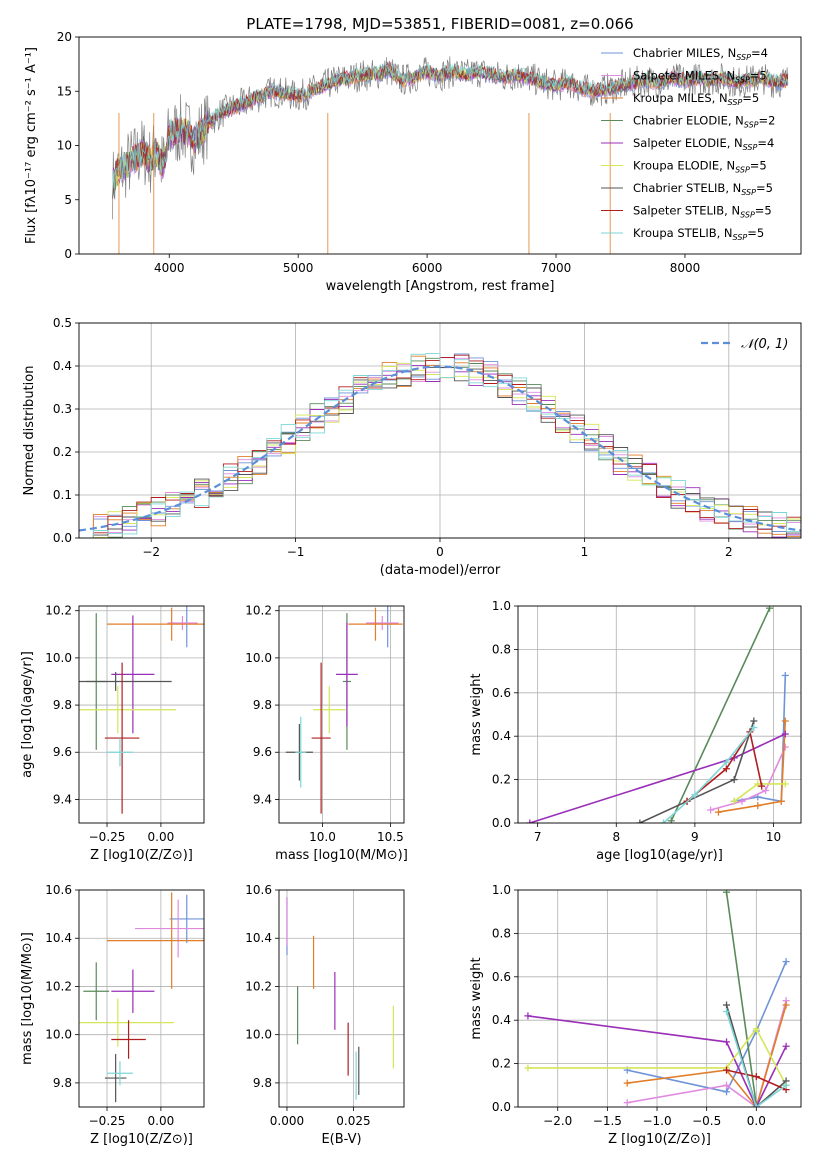 The image size is (819, 1170). What do you see at coordinates (683, 233) in the screenshot?
I see `legend-label-main: Kroupa STELIB, N` at bounding box center [683, 233].